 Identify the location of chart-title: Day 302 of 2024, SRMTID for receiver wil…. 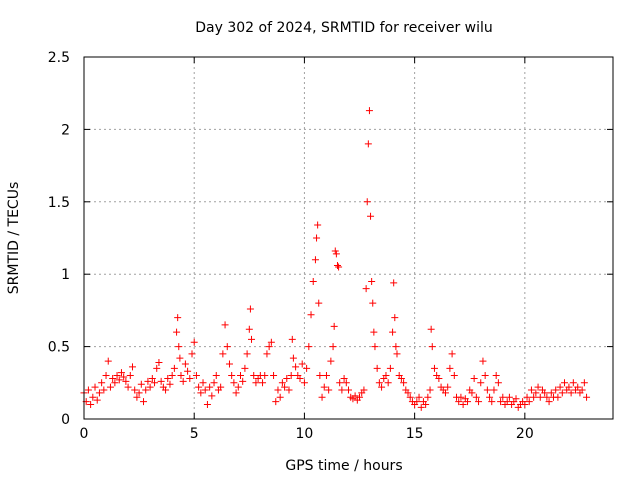
(344, 28).